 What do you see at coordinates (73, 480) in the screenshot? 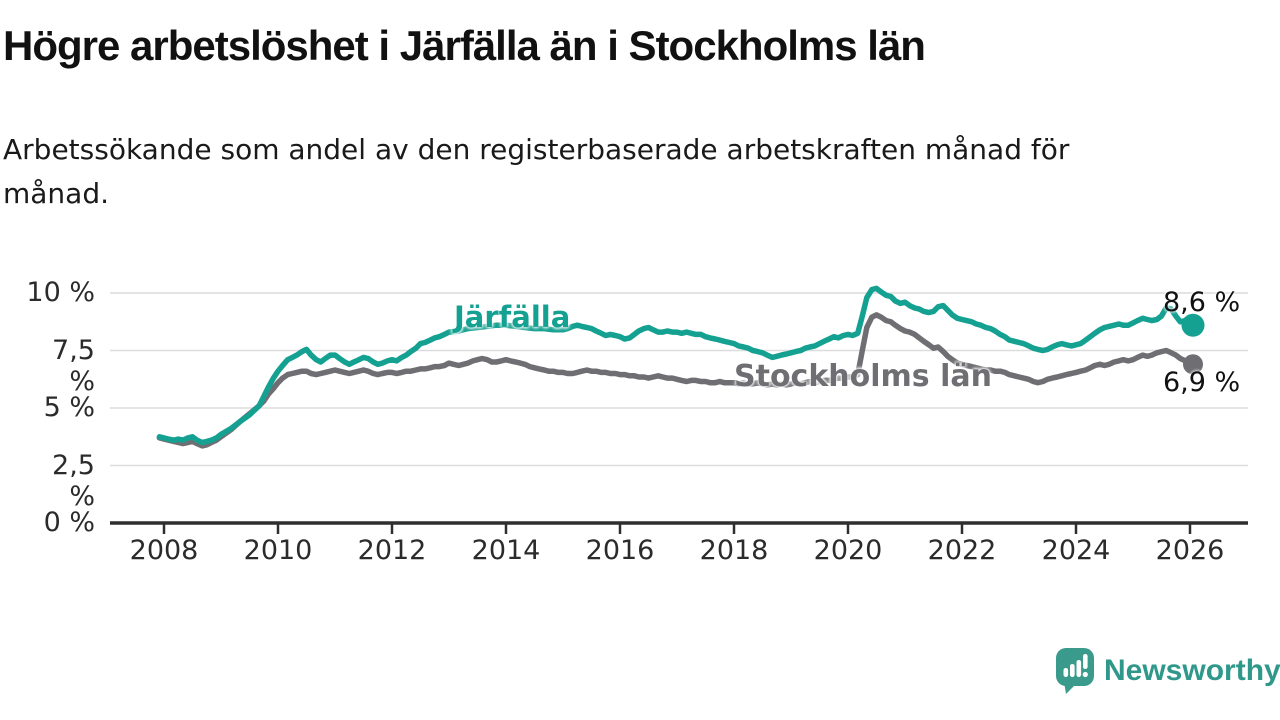
I see `y-axis-tick-label: 2,5 %` at bounding box center [73, 480].